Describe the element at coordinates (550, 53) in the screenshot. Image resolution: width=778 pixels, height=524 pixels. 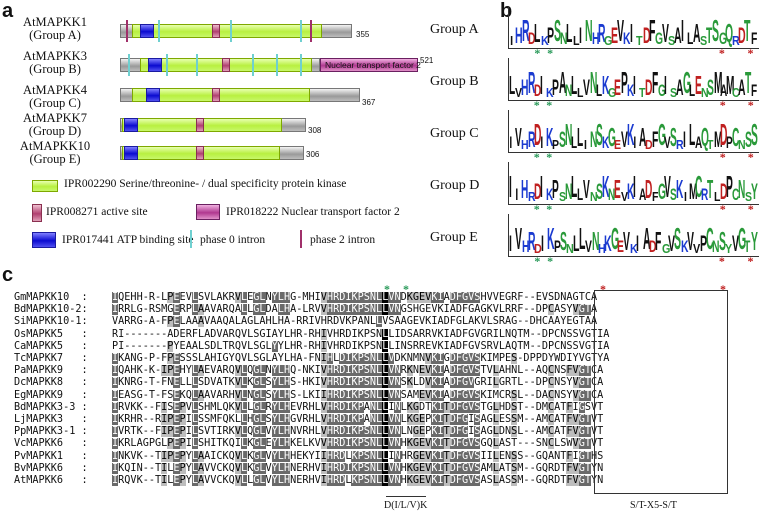
I see `logo-star-green: *` at that location.